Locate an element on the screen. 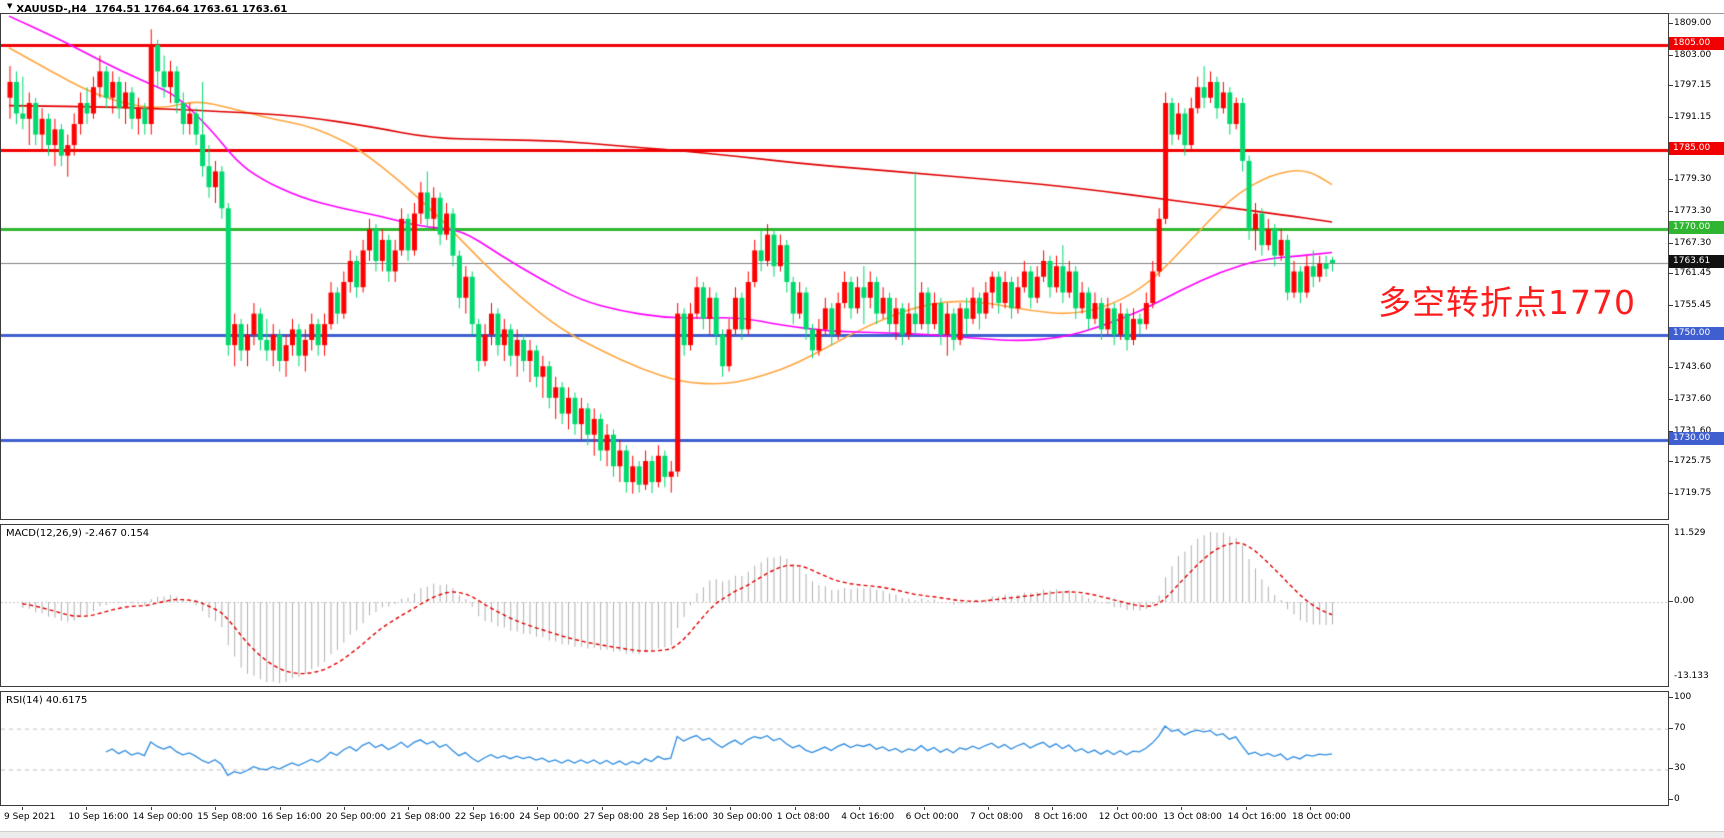 Image resolution: width=1724 pixels, height=838 pixels. time-axis-label: 13 Oct 08:00 is located at coordinates (1192, 817).